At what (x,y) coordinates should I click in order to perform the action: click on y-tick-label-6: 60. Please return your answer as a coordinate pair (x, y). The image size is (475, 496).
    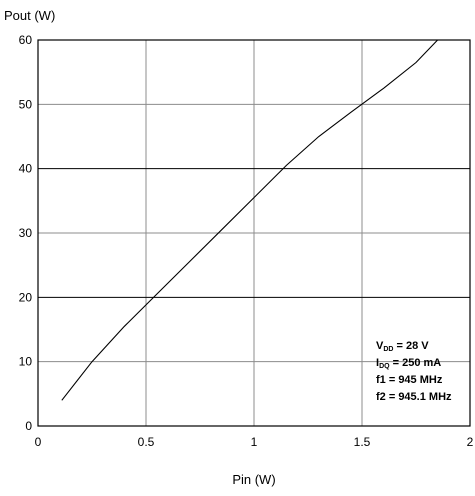
    Looking at the image, I should click on (26, 40).